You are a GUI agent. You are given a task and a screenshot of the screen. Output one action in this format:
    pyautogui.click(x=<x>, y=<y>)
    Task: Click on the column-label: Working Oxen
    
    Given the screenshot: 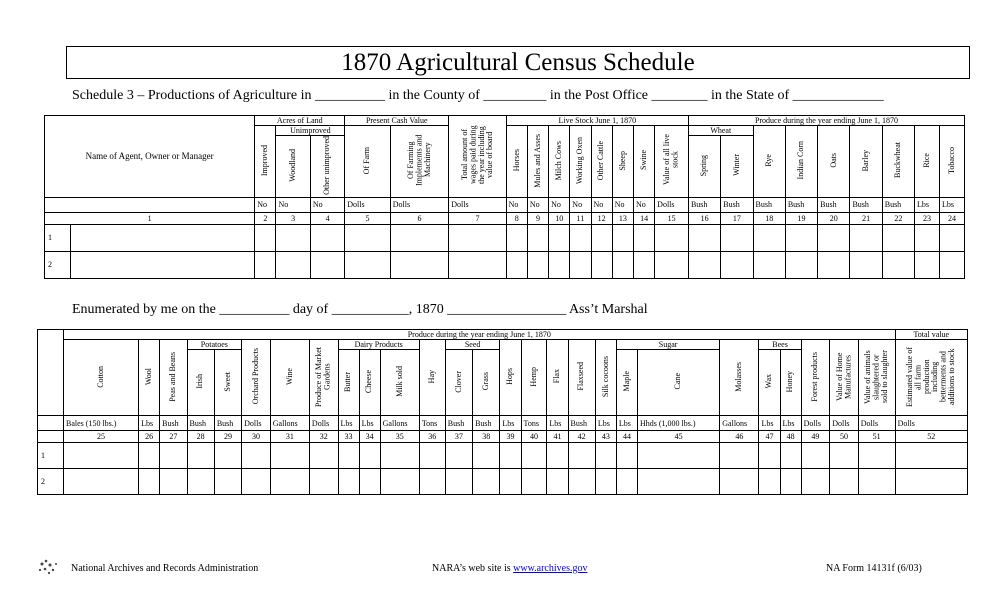 What is the action you would take?
    pyautogui.click(x=580, y=160)
    